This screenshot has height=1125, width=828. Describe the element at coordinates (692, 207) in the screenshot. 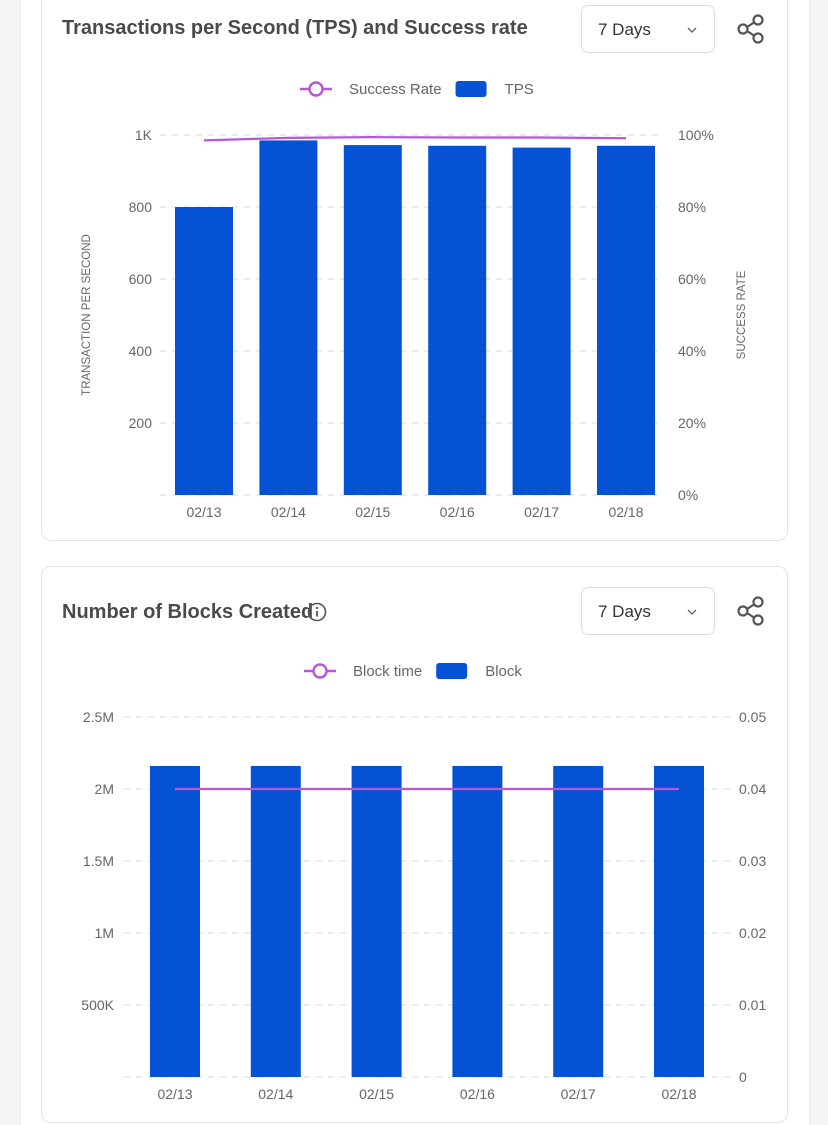

I see `y2-tick-label: 80%` at that location.